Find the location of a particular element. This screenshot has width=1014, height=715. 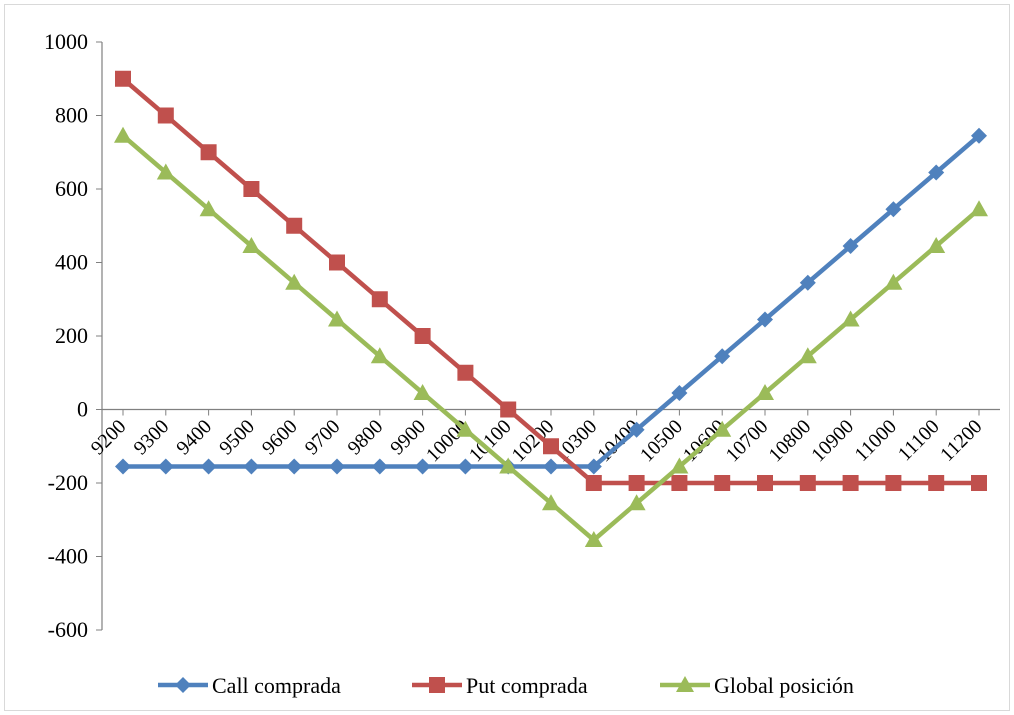

y-tick-label: -200 is located at coordinates (68, 482).